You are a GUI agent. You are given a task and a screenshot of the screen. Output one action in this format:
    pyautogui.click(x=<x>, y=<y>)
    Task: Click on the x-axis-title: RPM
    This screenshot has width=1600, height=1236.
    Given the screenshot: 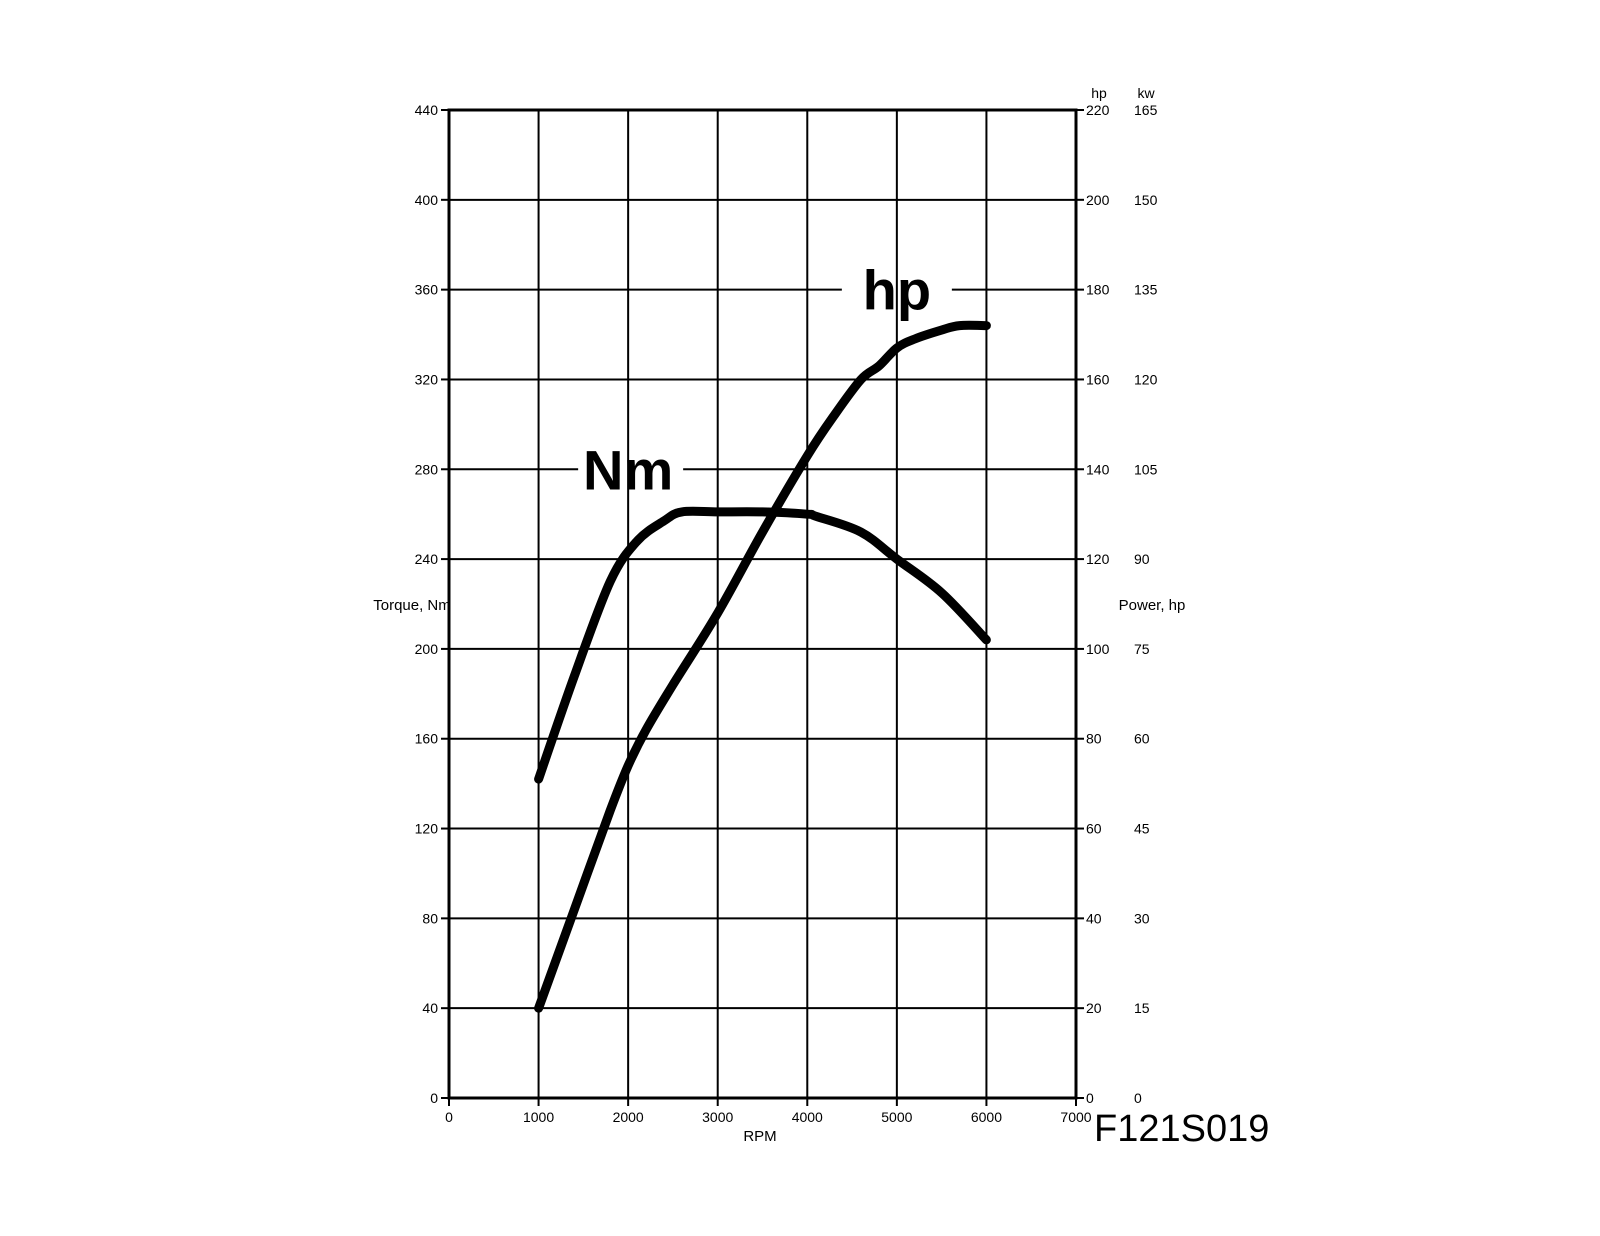 What is the action you would take?
    pyautogui.click(x=759, y=1136)
    